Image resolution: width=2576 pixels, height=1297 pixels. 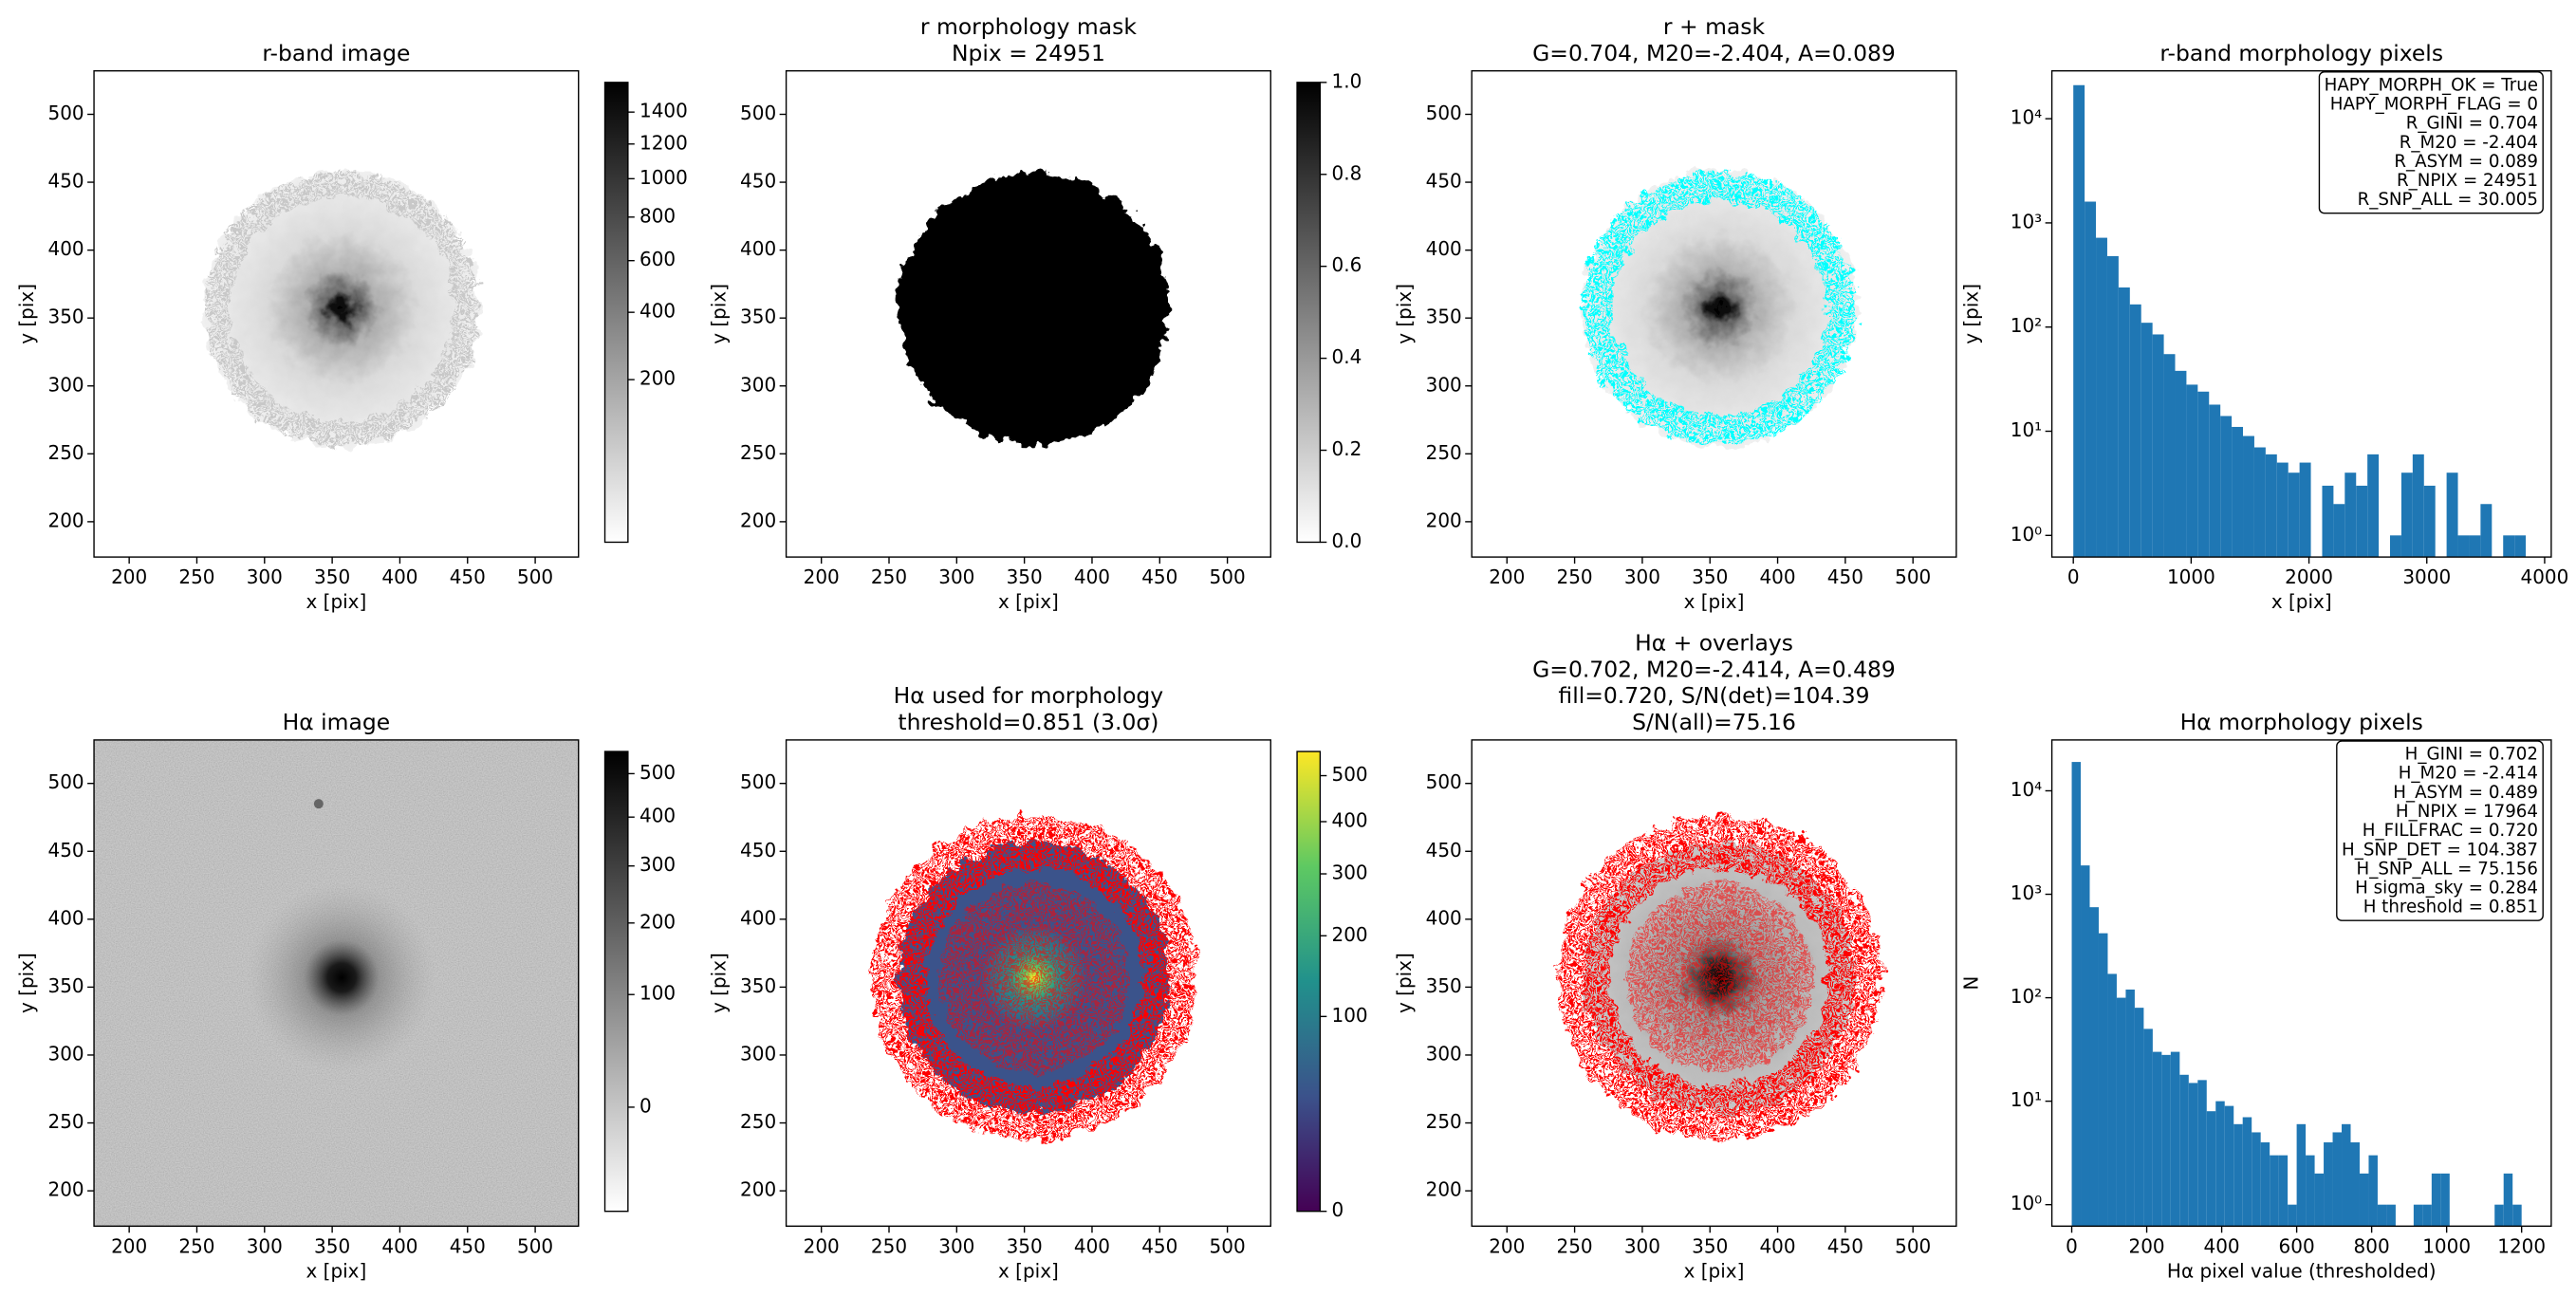 I want to click on colorbar-tick-label: 0.0, so click(x=1347, y=540).